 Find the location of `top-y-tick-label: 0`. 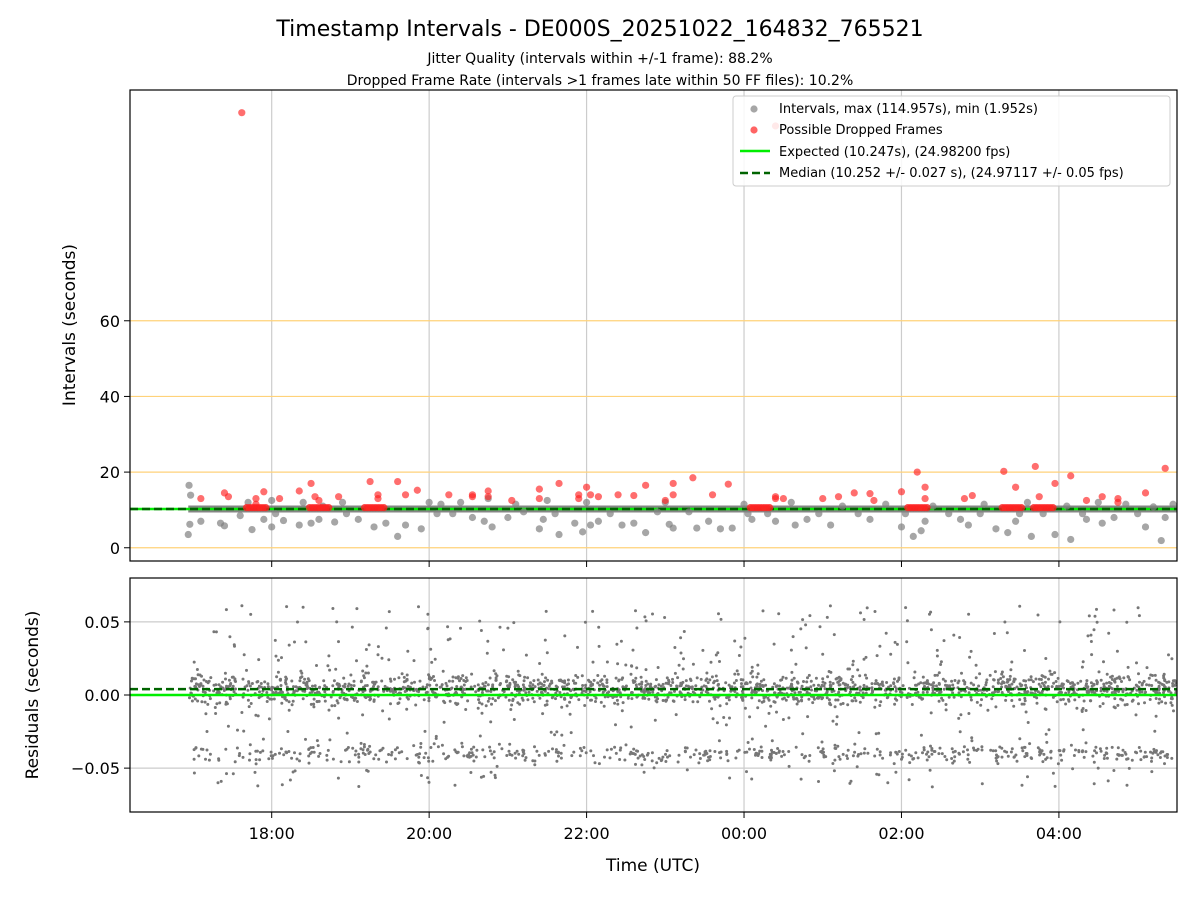

top-y-tick-label: 0 is located at coordinates (115, 548).